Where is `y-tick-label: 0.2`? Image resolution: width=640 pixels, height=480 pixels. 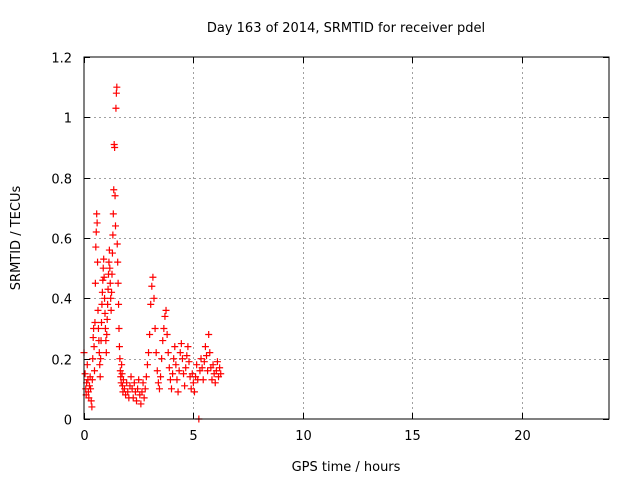
y-tick-label: 0.2 is located at coordinates (61, 361).